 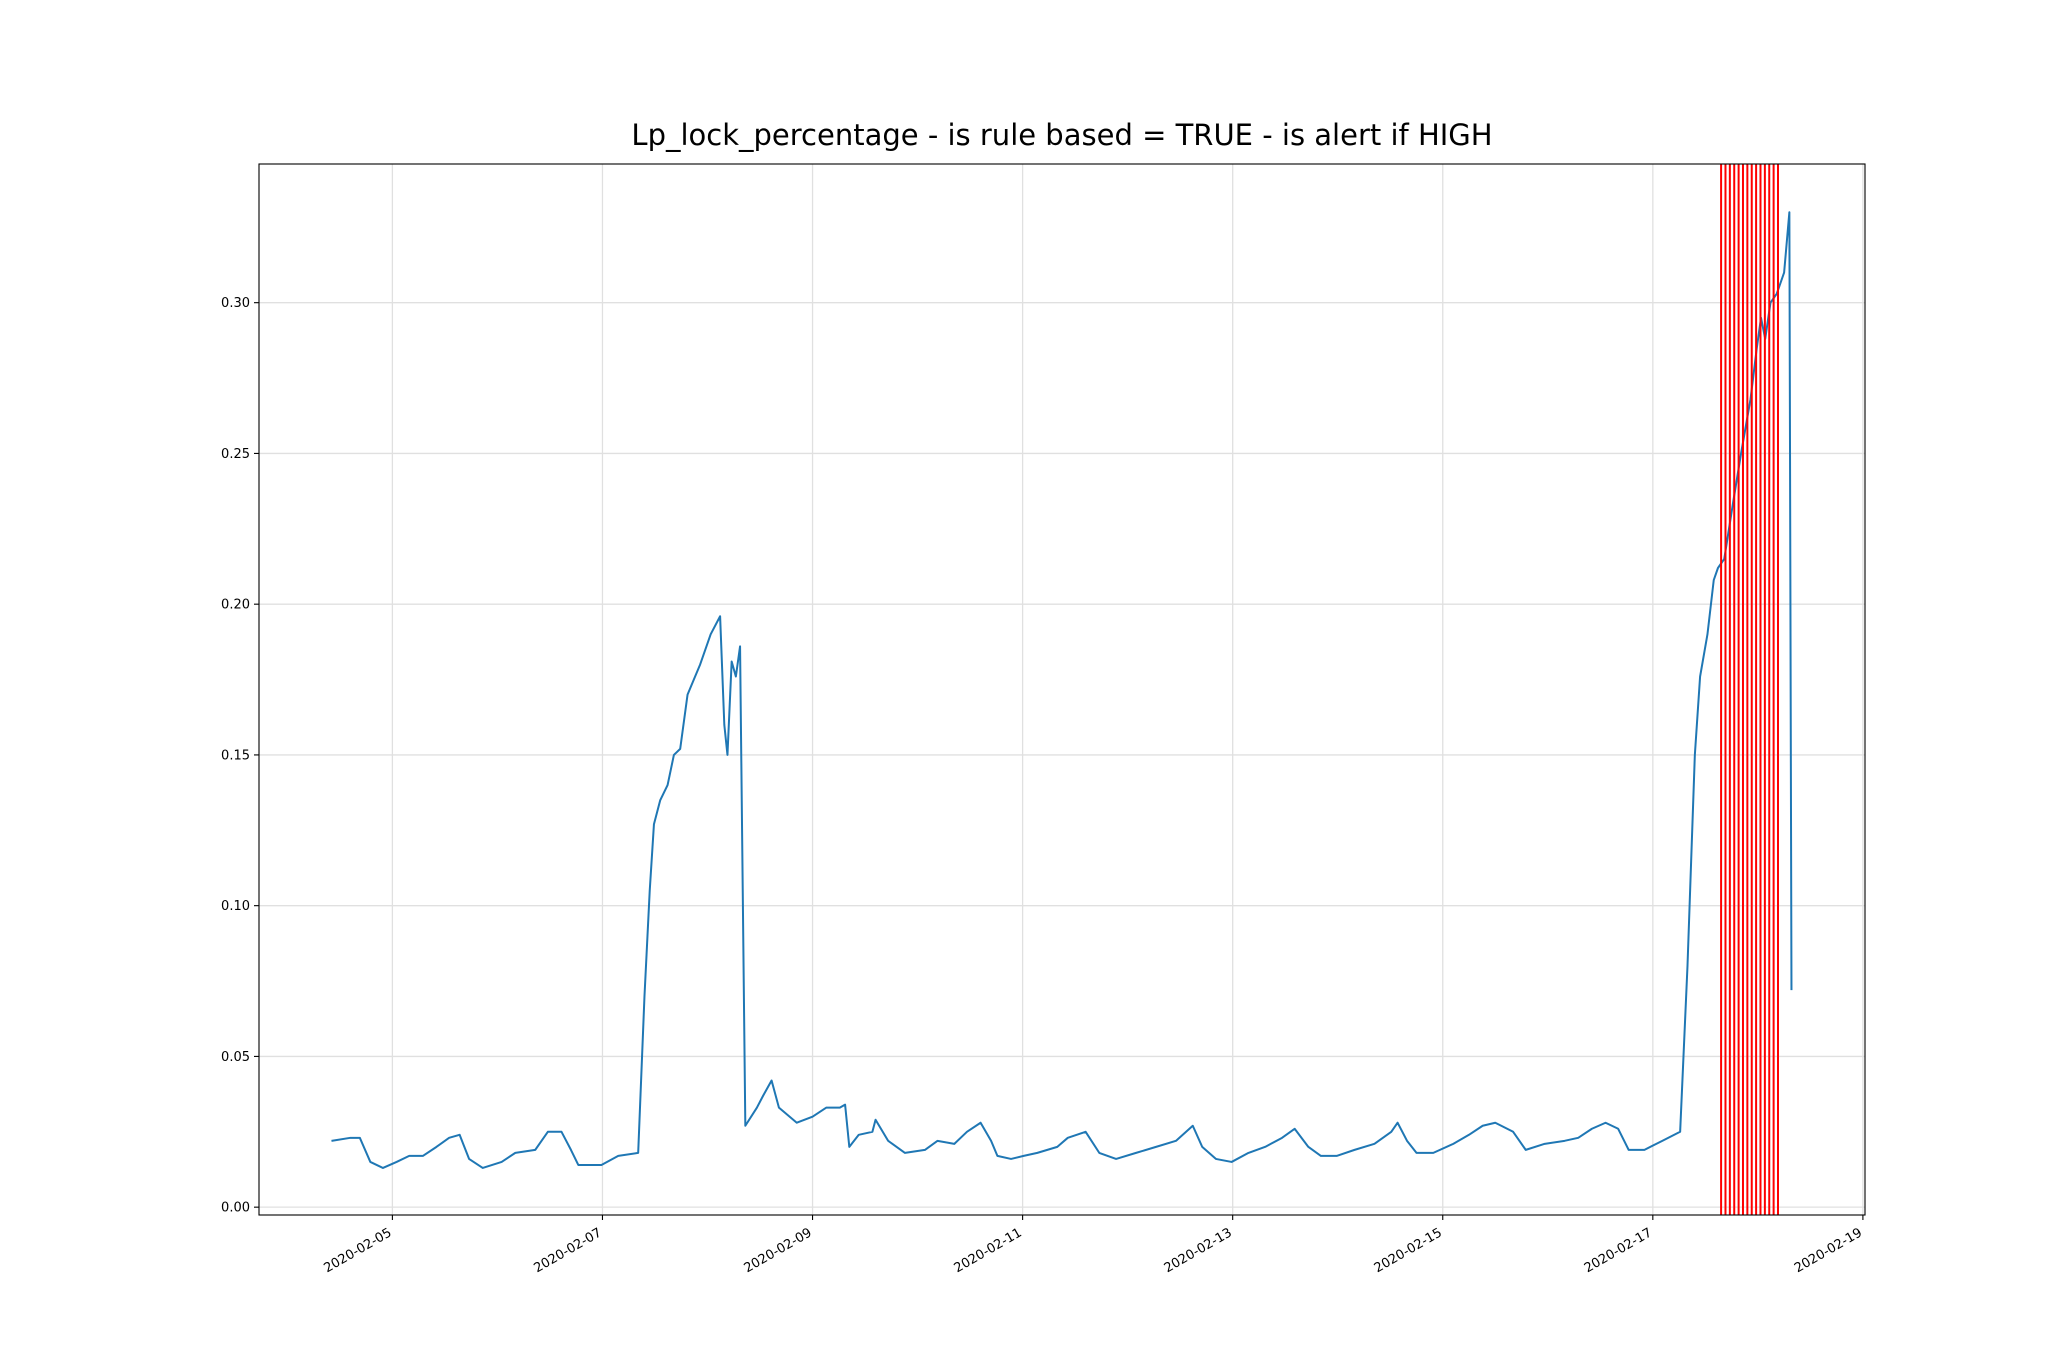 I want to click on x-tick-label: 2020-02-17, so click(x=1618, y=1250).